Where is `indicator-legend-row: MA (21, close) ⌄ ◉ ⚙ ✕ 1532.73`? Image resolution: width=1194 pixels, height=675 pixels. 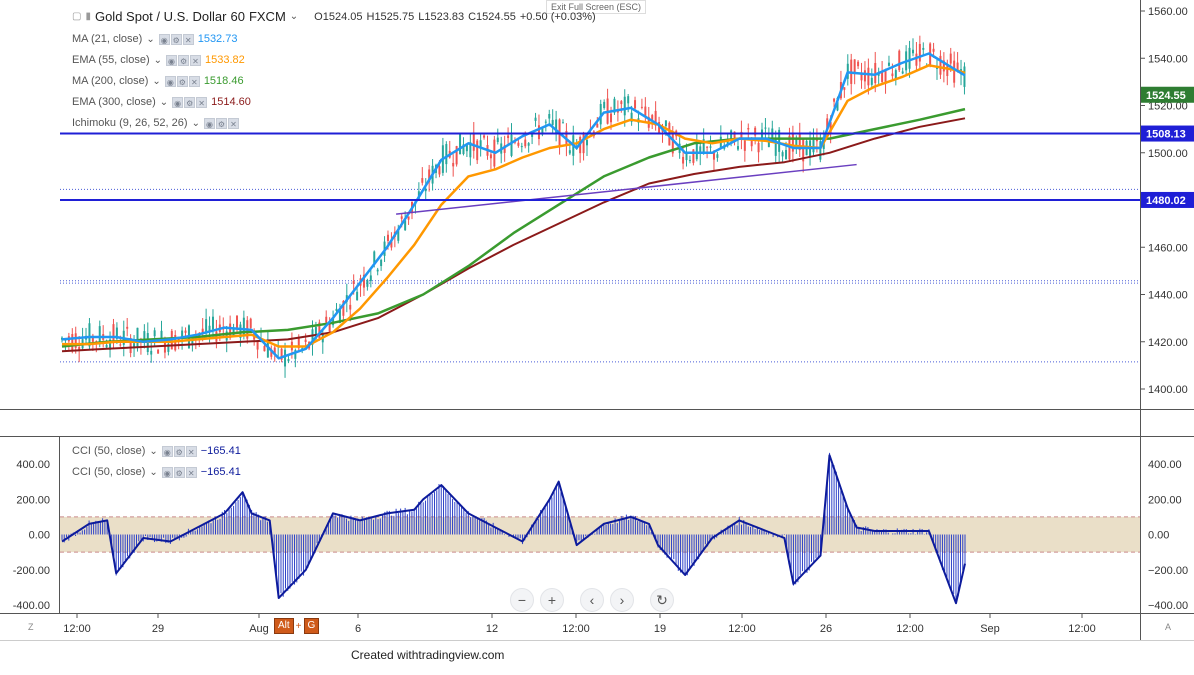
indicator-legend-row: MA (21, close) ⌄ ◉ ⚙ ✕ 1532.73 is located at coordinates (154, 39).